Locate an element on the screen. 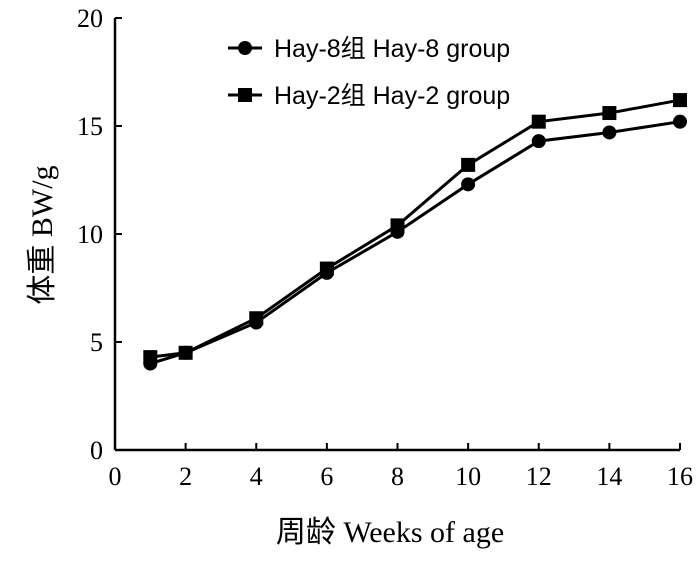 The image size is (700, 567). legend-item: Hay-8组 Hay-8 group is located at coordinates (369, 49).